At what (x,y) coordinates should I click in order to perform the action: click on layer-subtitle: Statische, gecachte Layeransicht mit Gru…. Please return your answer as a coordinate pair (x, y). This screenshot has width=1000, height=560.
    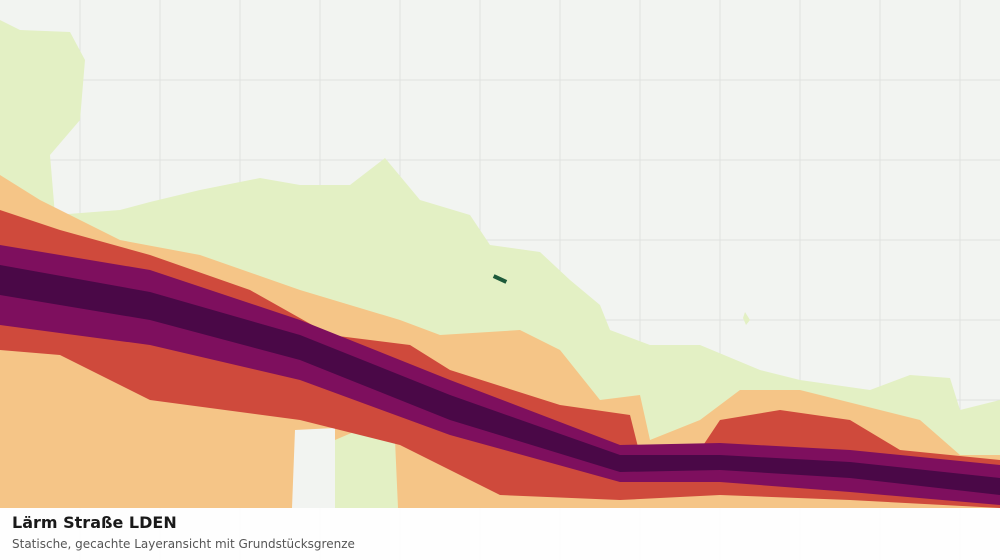
    Looking at the image, I should click on (183, 544).